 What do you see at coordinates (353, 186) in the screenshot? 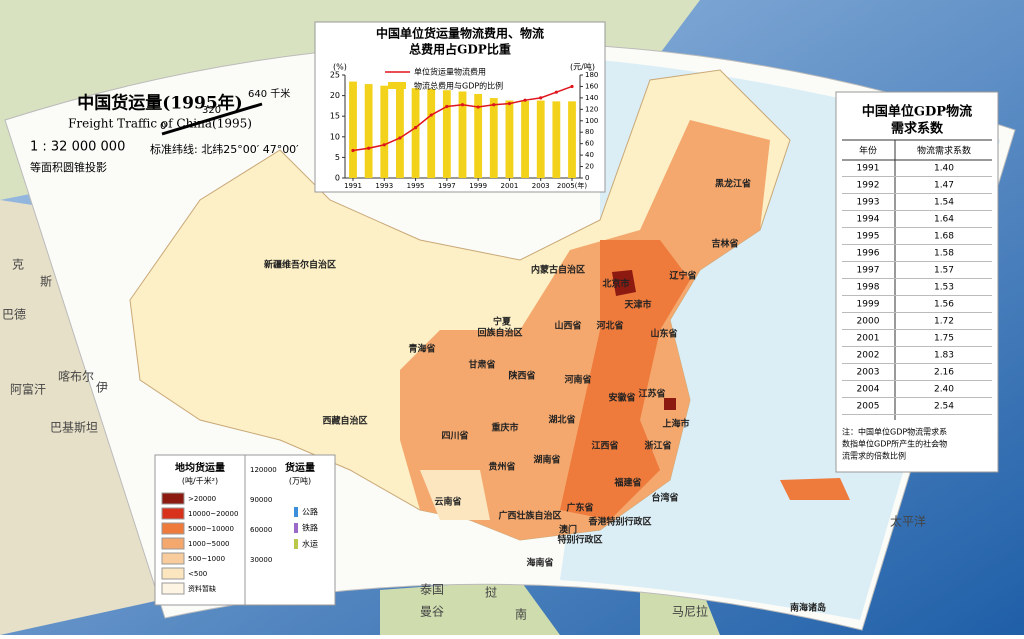
I see `x-tick-label: 1991` at bounding box center [353, 186].